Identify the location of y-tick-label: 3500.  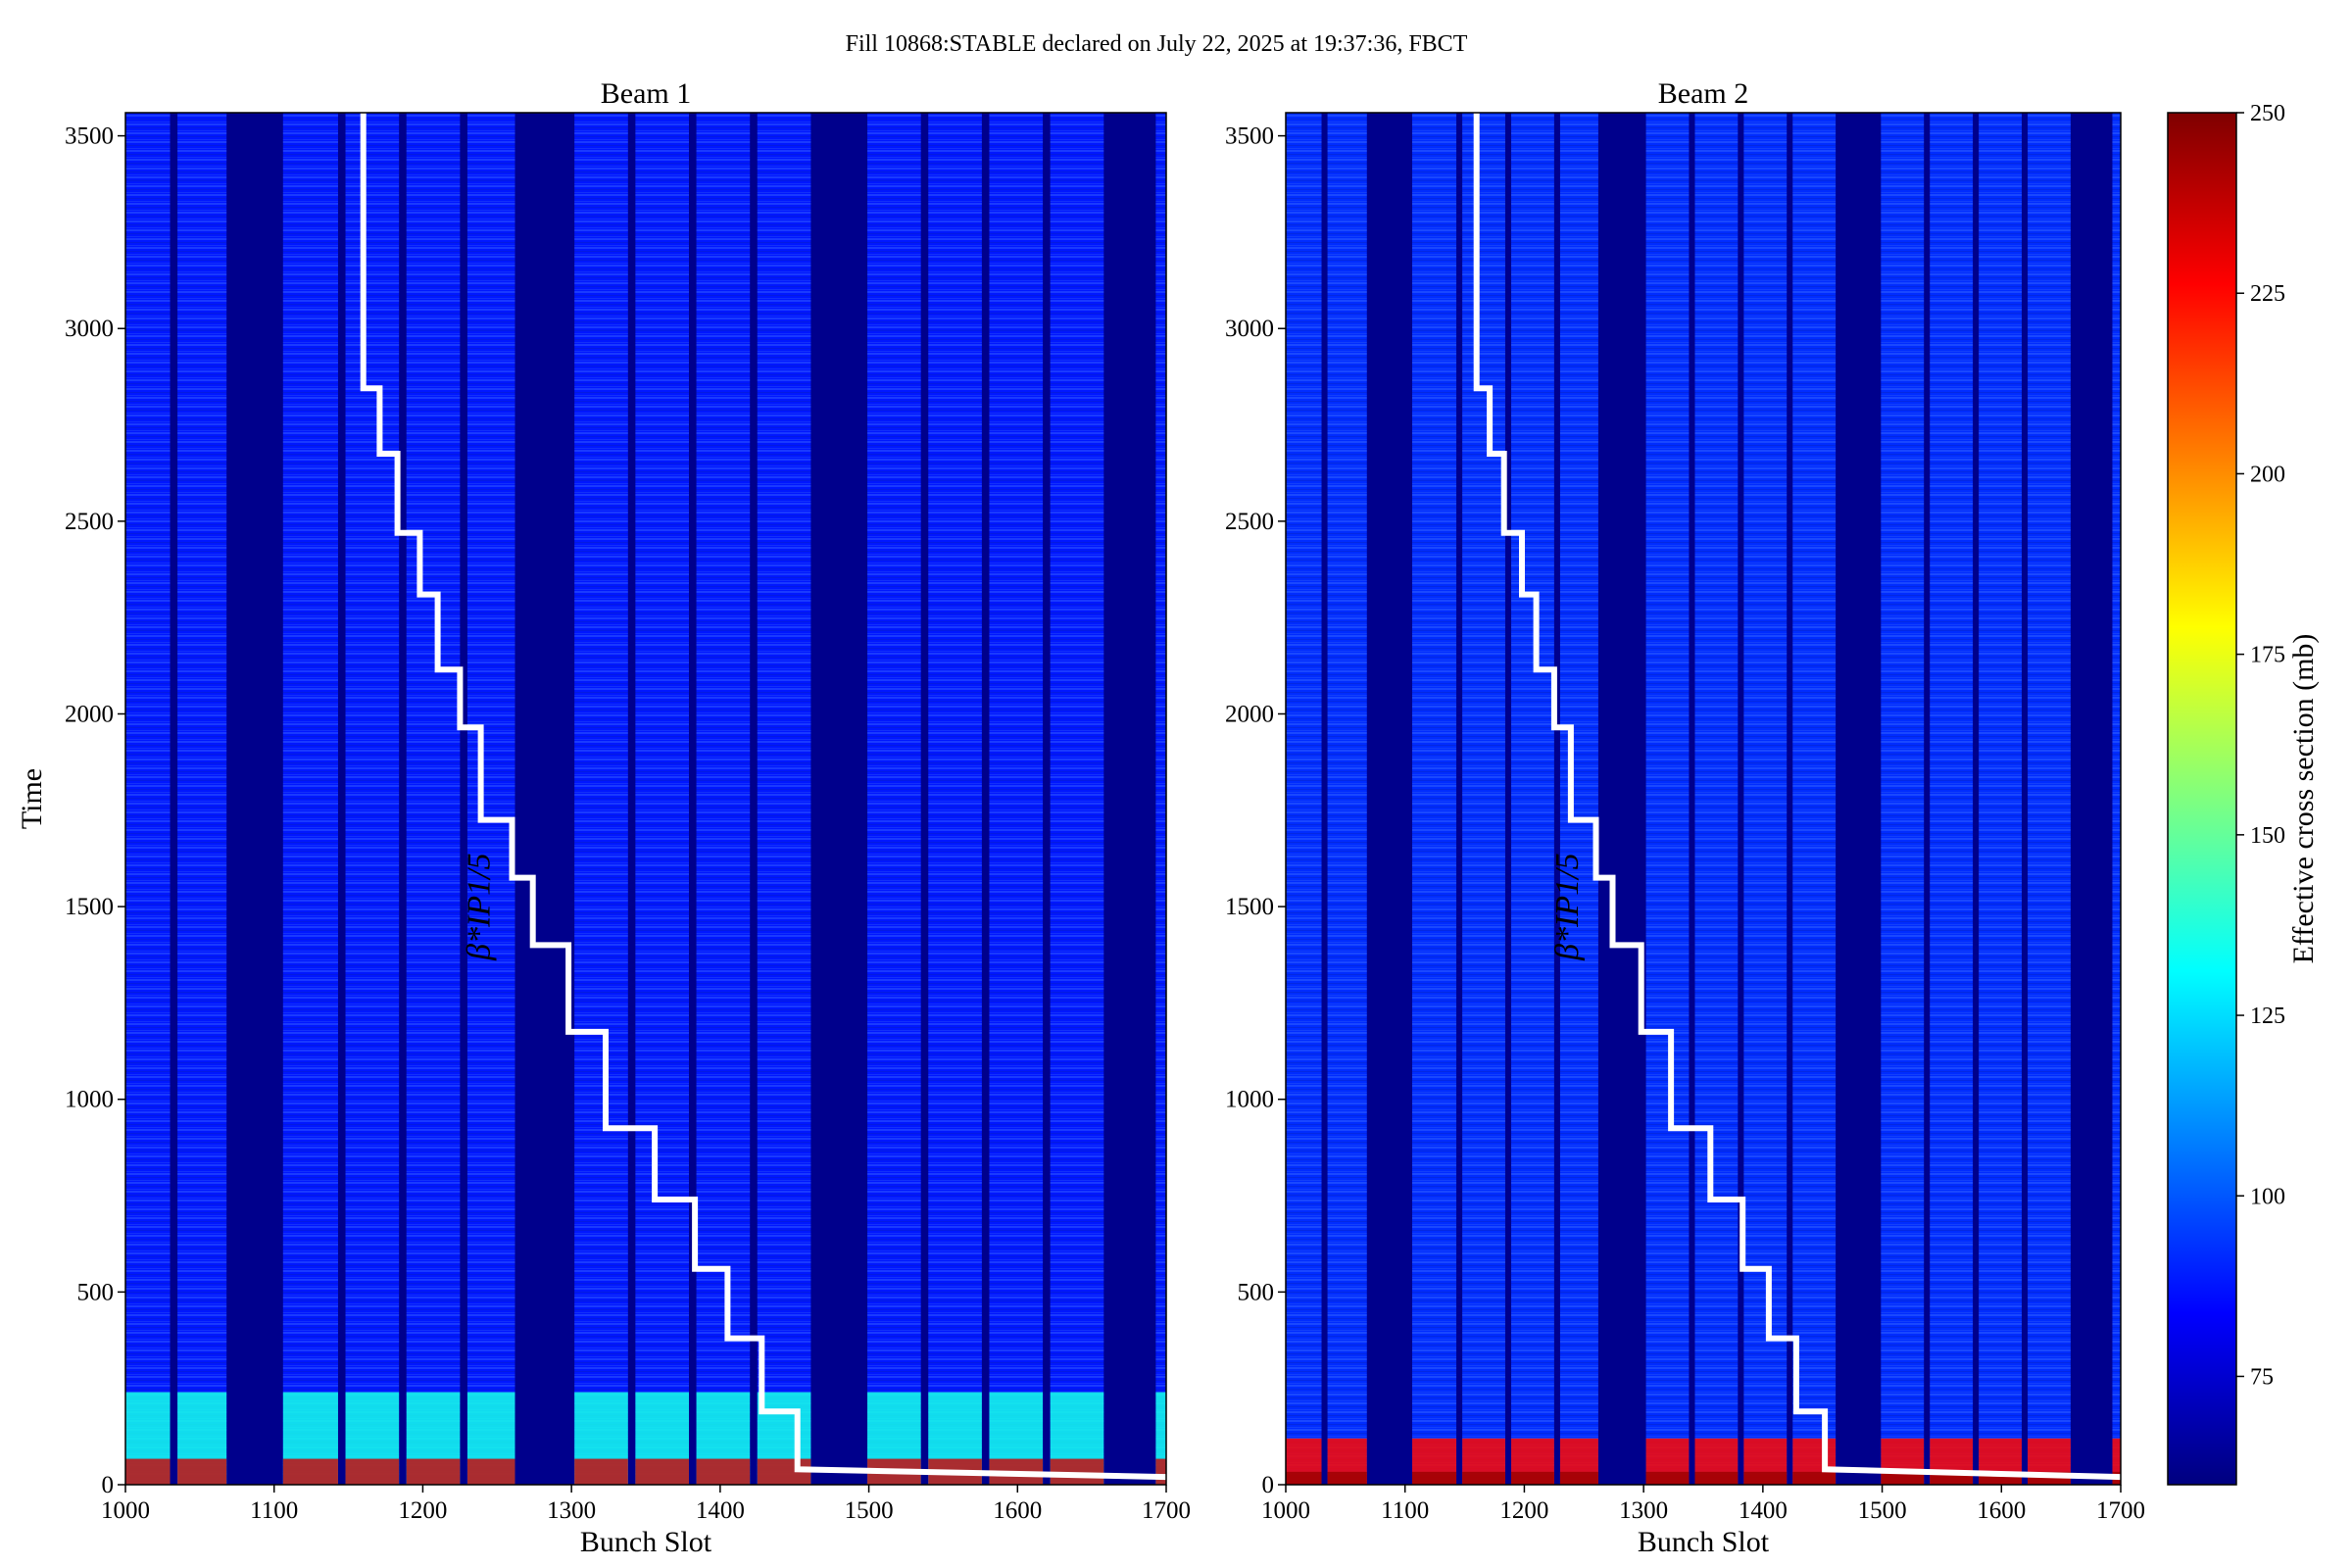
(89, 136).